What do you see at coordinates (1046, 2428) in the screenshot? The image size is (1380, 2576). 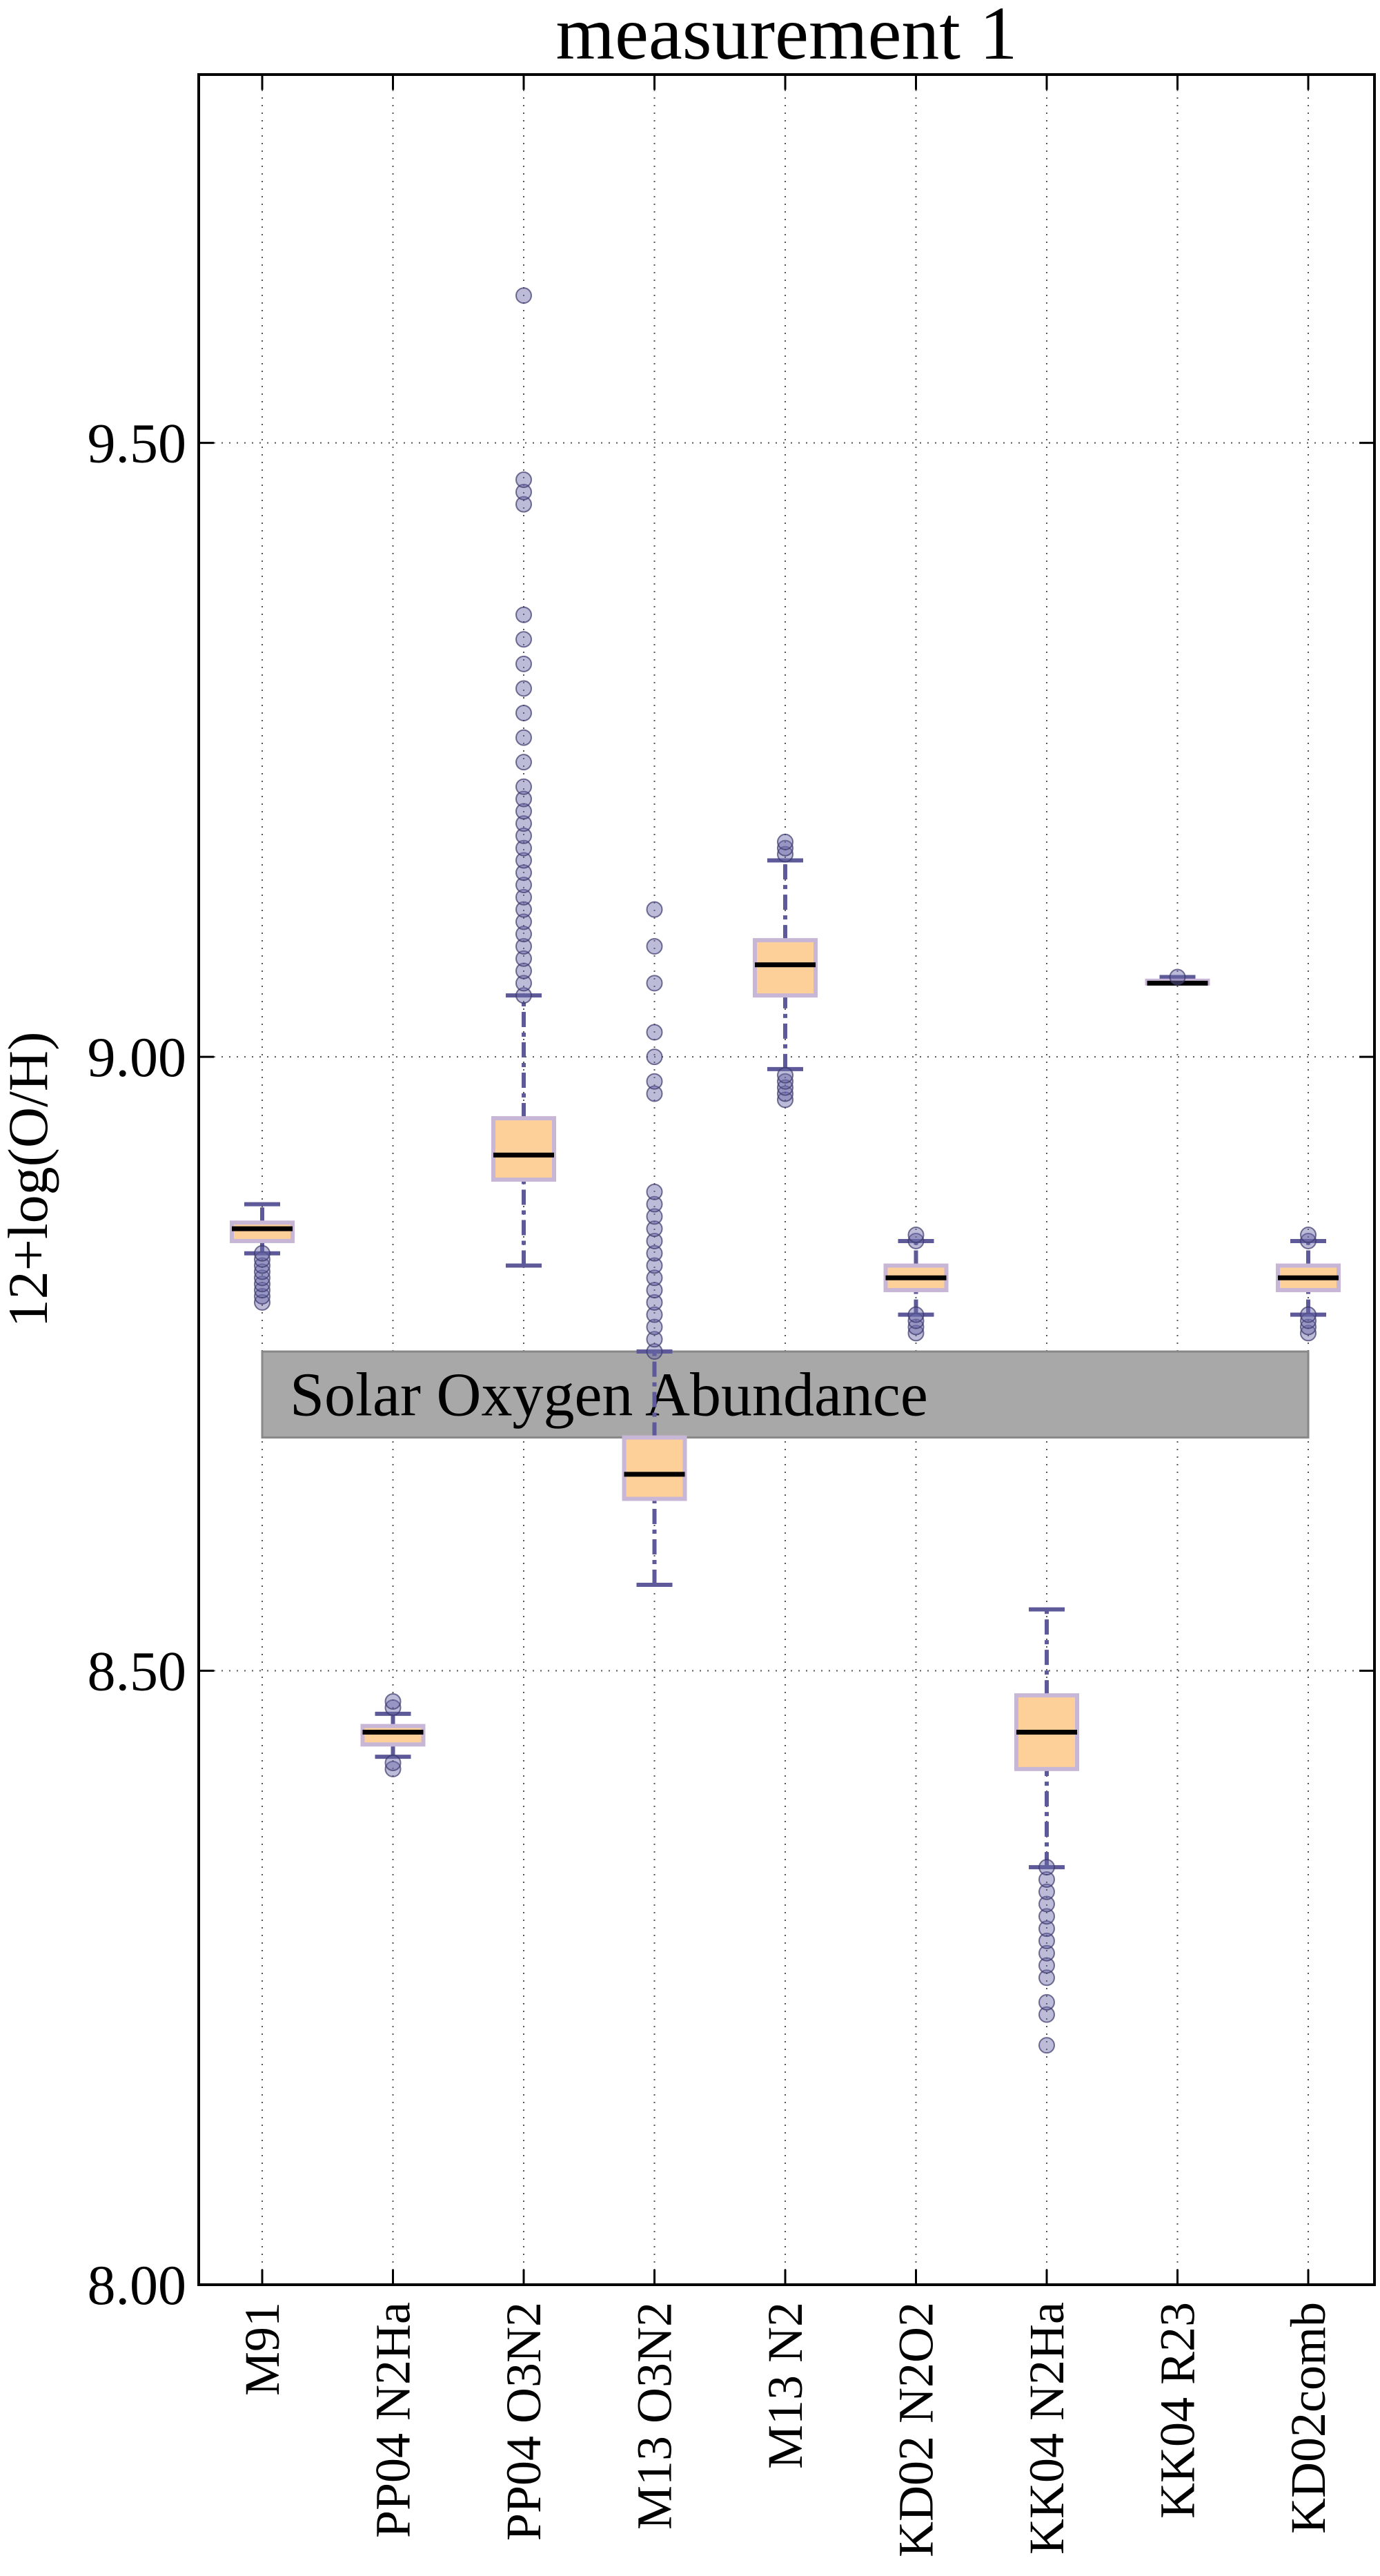 I see `x-tick-label: KK04 N2Ha` at bounding box center [1046, 2428].